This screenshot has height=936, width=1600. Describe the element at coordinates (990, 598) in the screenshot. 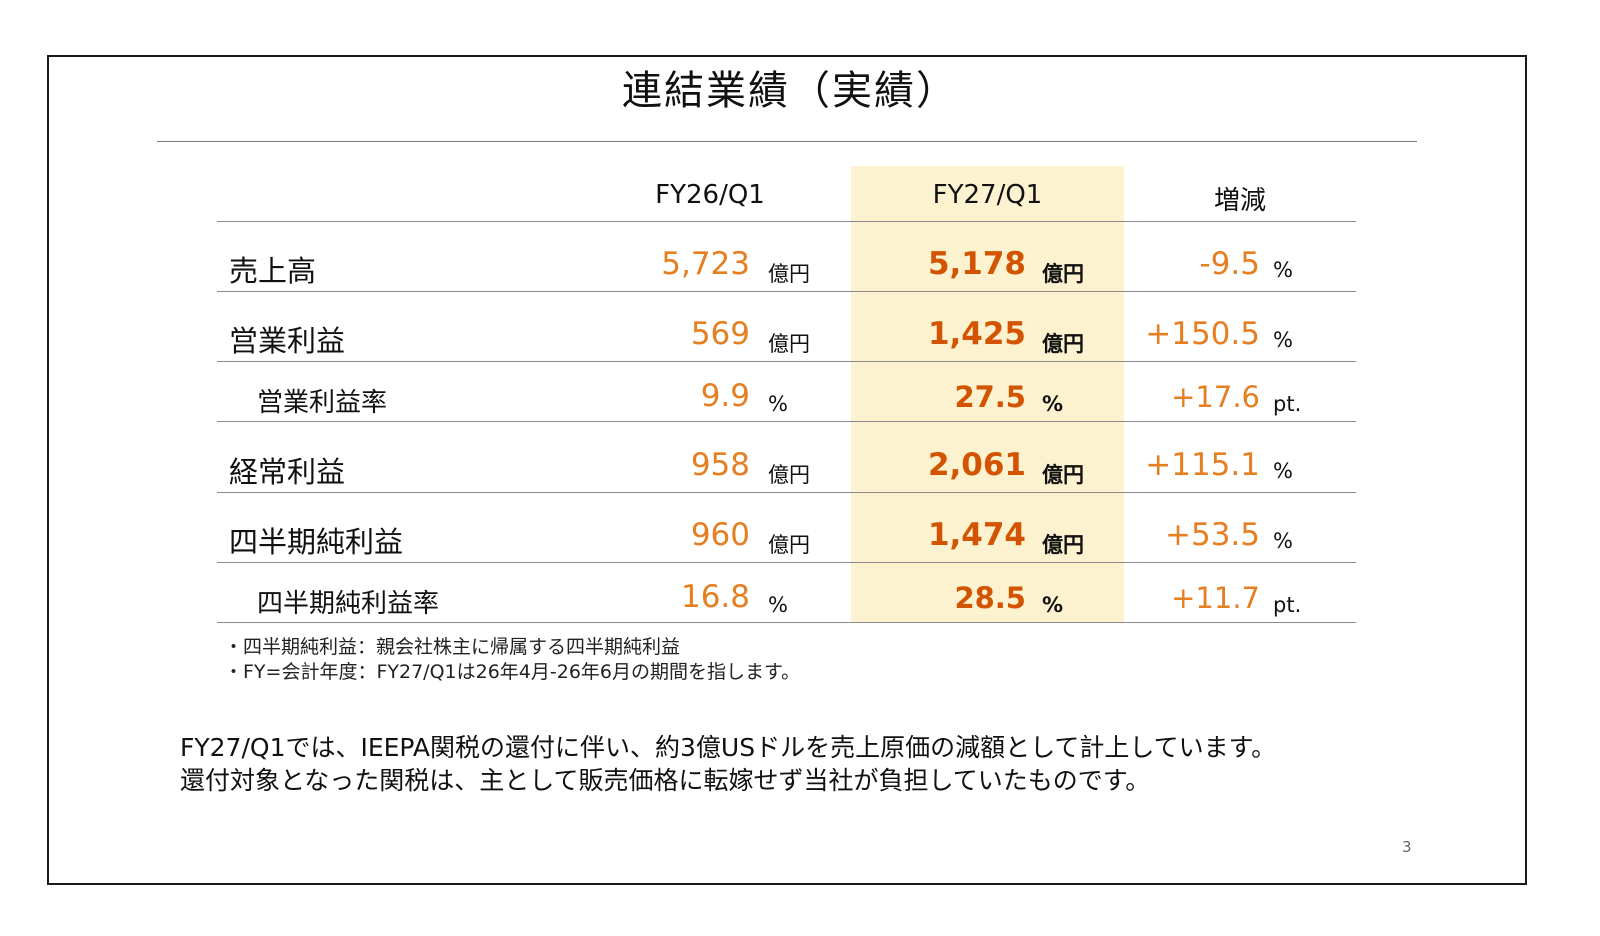

I see `value-fy27: 28.5` at that location.